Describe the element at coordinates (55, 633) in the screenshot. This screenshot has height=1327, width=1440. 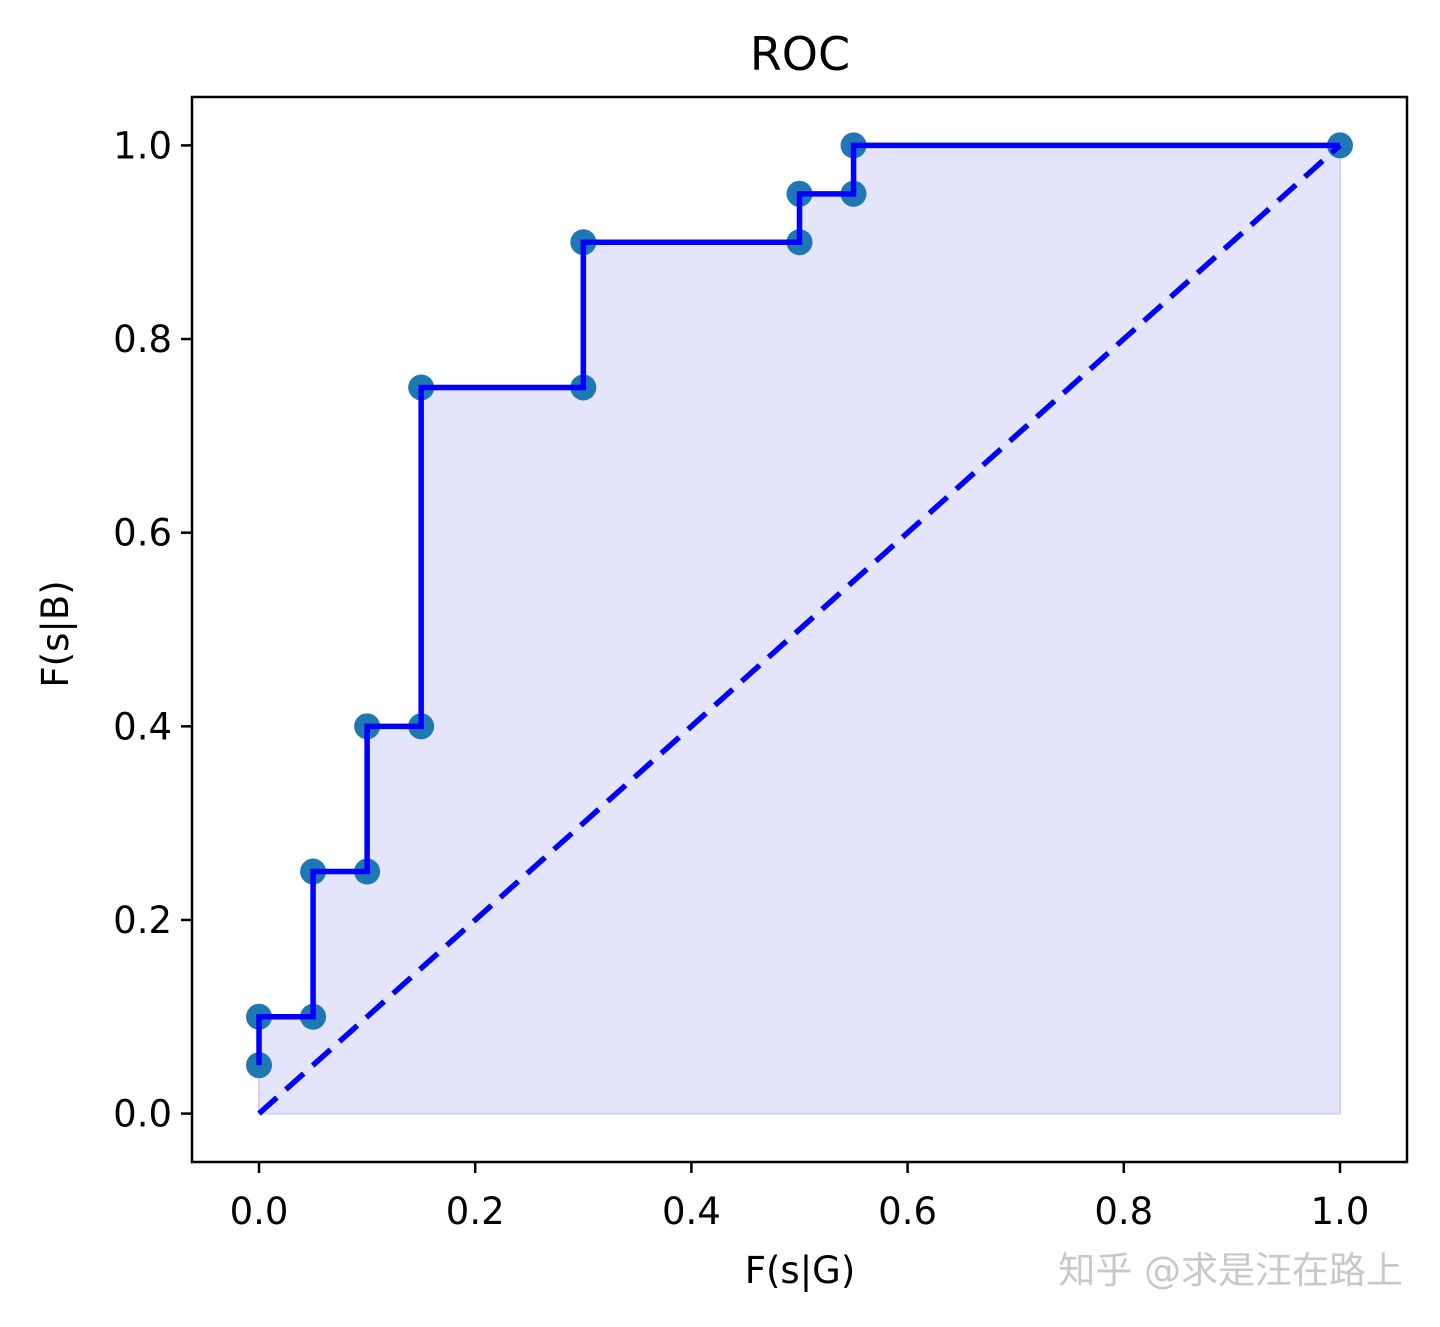
I see `y-axis-label: F(s|B)` at that location.